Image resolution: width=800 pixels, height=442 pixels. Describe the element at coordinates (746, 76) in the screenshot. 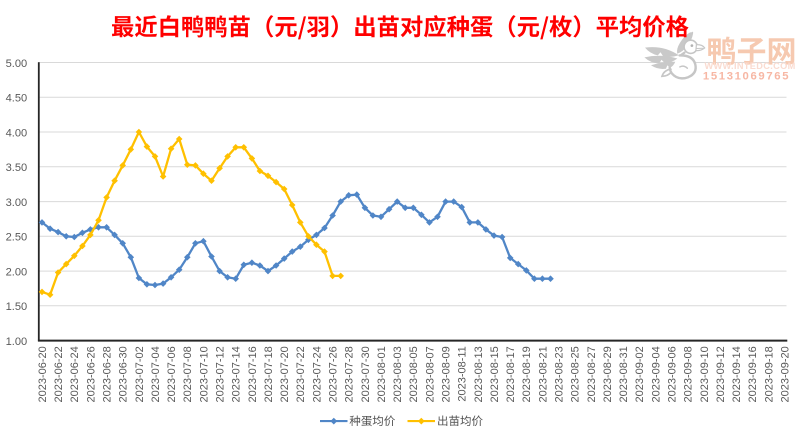

I see `svg-text: 15131069765` at that location.